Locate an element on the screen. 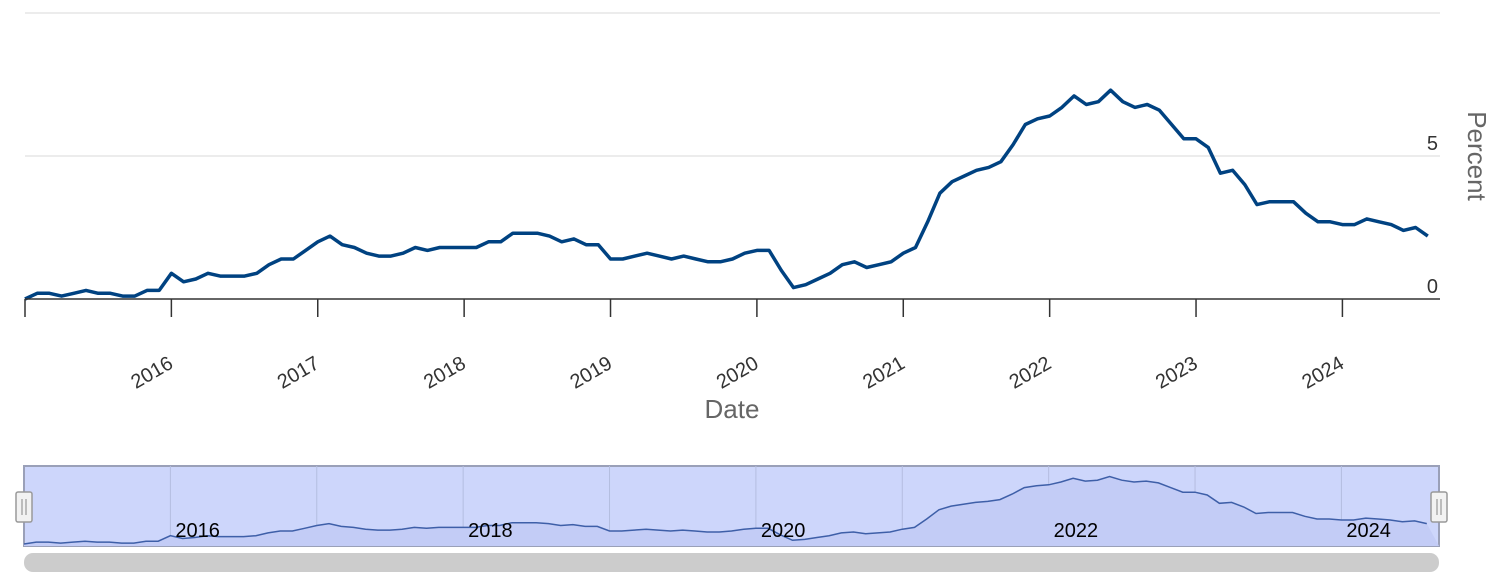 The width and height of the screenshot is (1488, 572). range-navigator: 2016 2018 2020 2022 2024 is located at coordinates (731, 506).